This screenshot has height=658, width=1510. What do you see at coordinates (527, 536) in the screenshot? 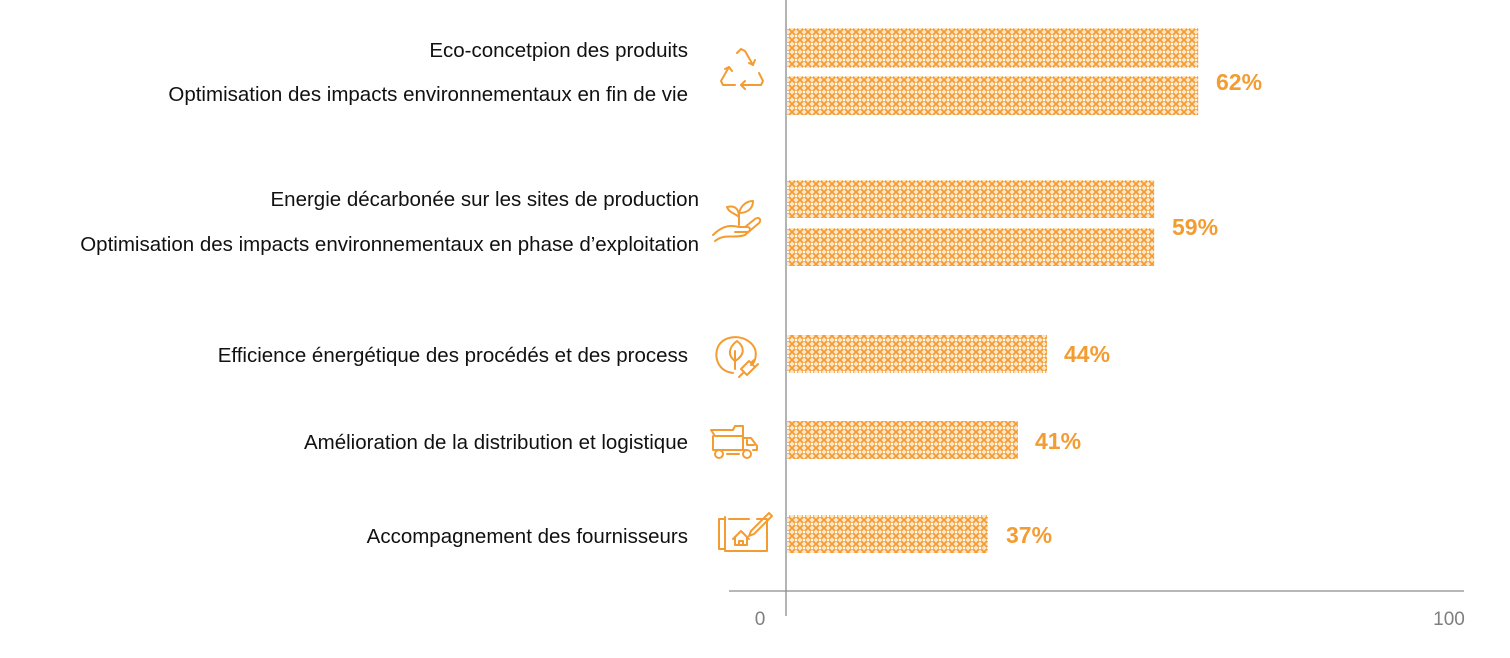
I see `category-label: Accompagnement des fournisseurs` at bounding box center [527, 536].